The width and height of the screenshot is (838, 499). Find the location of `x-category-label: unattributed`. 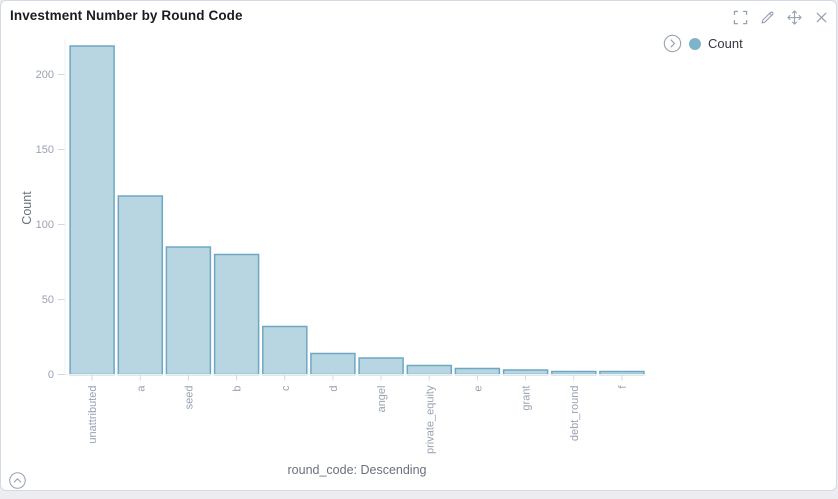

x-category-label: unattributed is located at coordinates (93, 415).